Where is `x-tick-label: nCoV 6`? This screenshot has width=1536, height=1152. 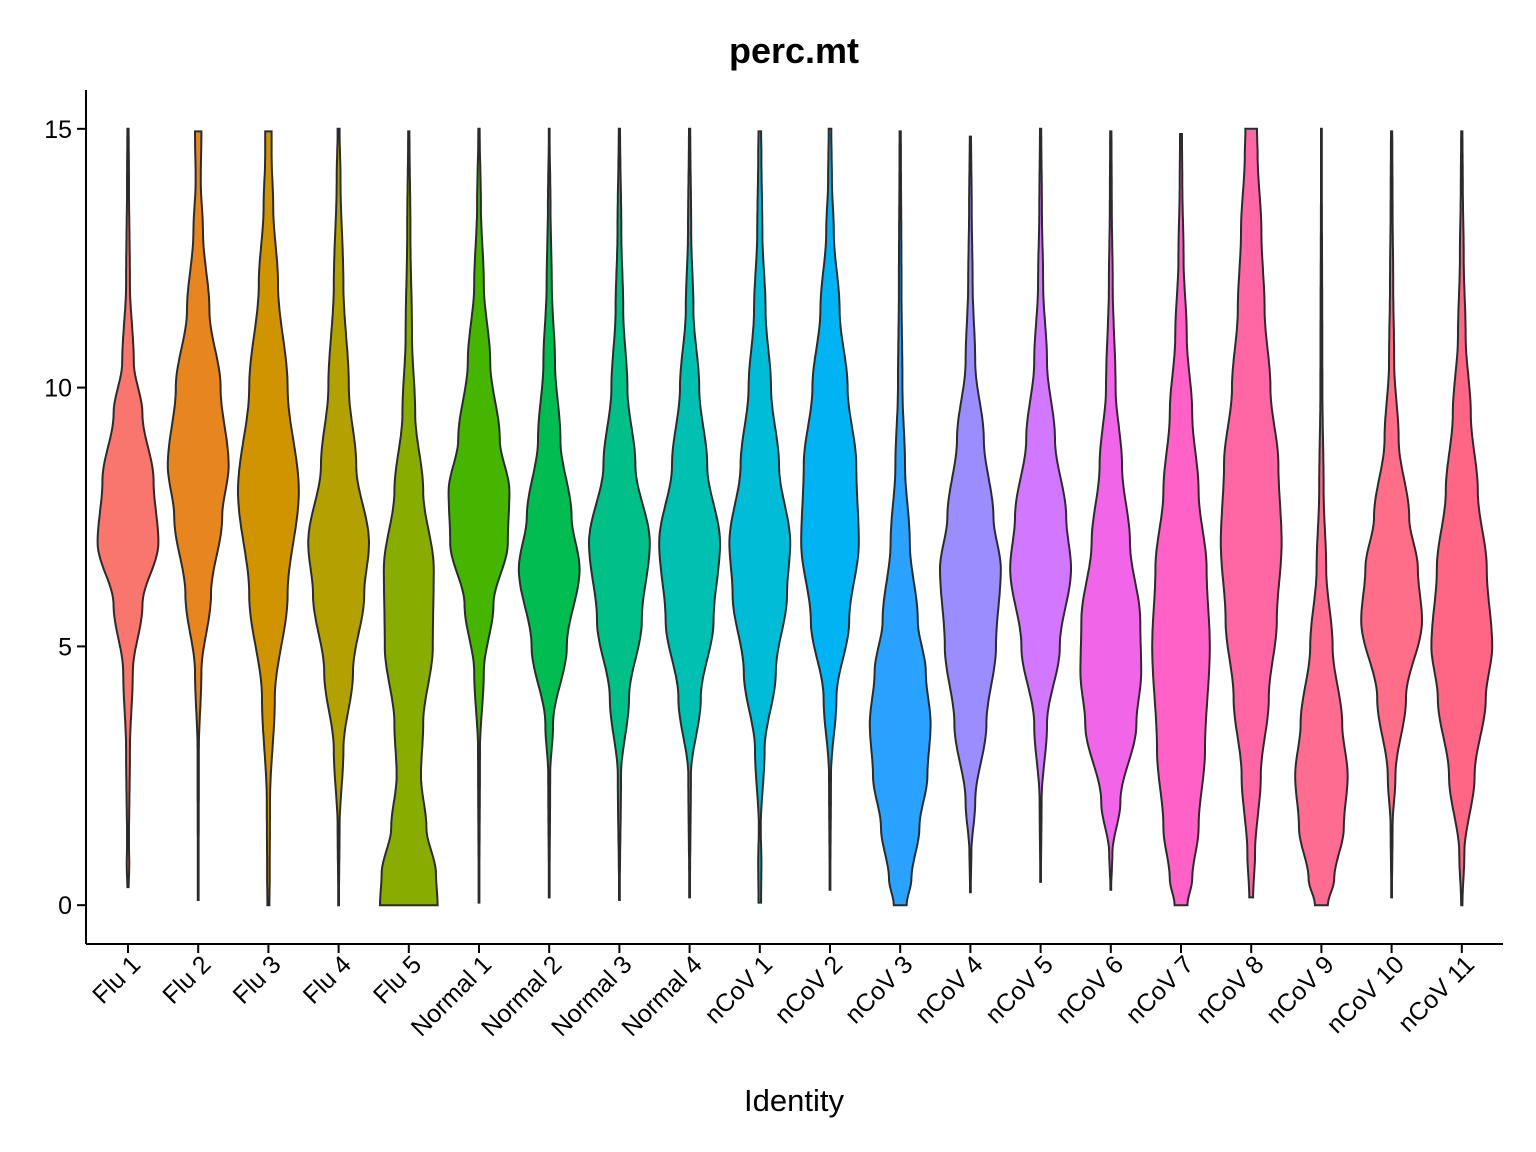
x-tick-label: nCoV 6 is located at coordinates (1089, 989).